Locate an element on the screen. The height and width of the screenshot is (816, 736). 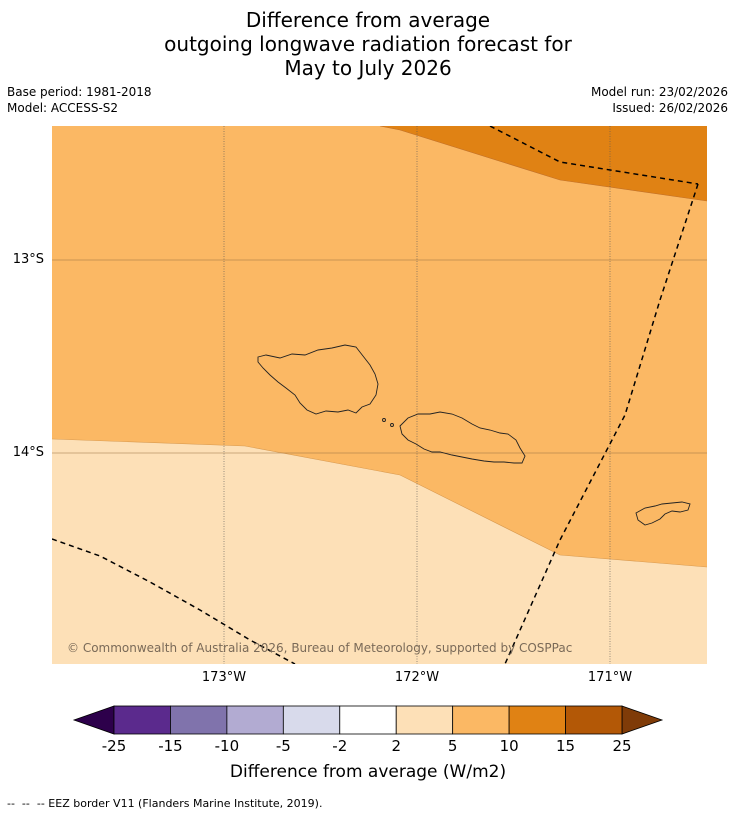
colorbar is located at coordinates (368, 720).